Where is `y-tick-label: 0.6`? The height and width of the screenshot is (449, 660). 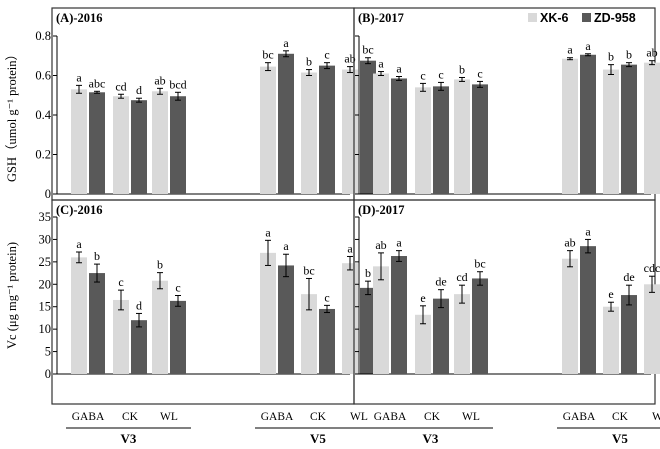 y-tick-label: 0.6 is located at coordinates (43, 76).